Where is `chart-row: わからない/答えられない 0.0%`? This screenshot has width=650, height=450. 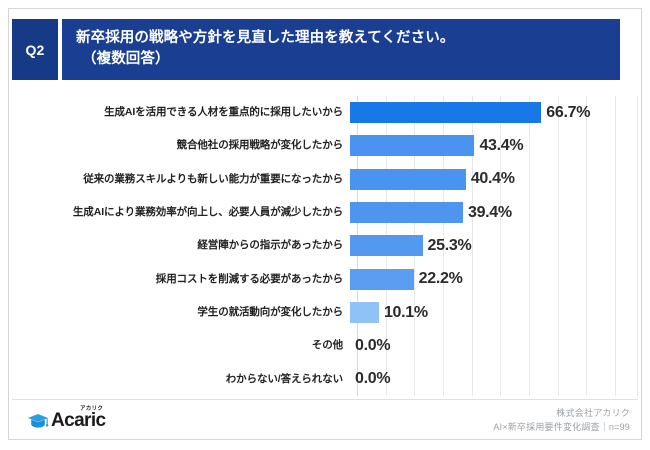
chart-row: わからない/答えられない 0.0% is located at coordinates (325, 379).